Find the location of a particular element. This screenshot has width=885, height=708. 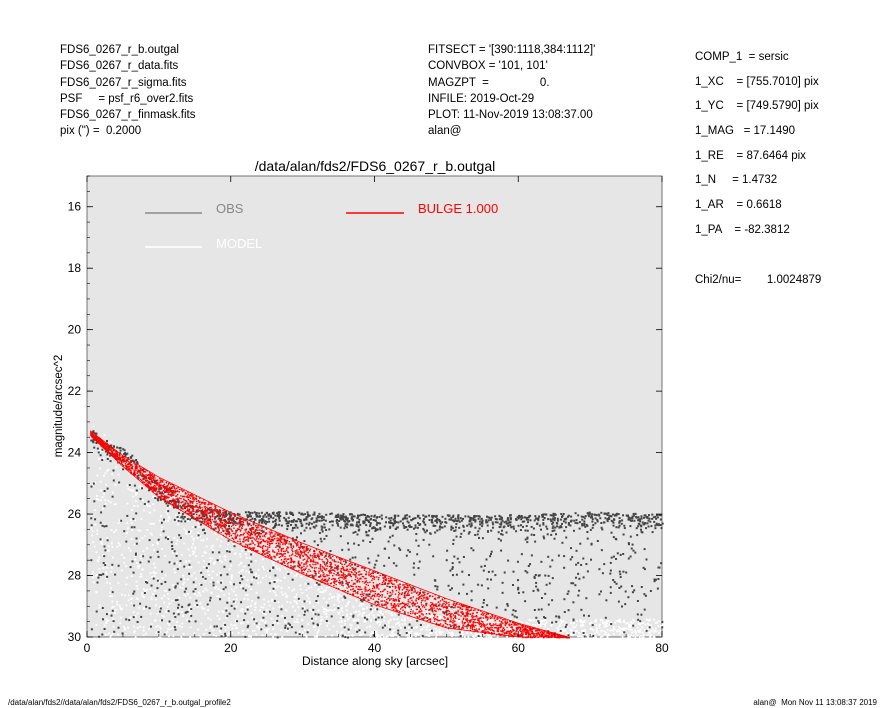

param-line: 1_AR = 0.6618 is located at coordinates (738, 205).